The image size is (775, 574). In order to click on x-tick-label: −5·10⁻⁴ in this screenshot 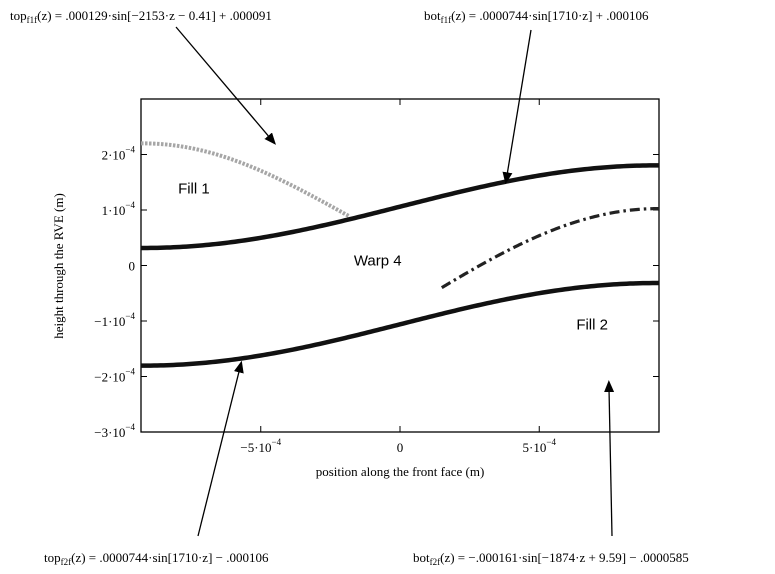, I will do `click(260, 446)`.